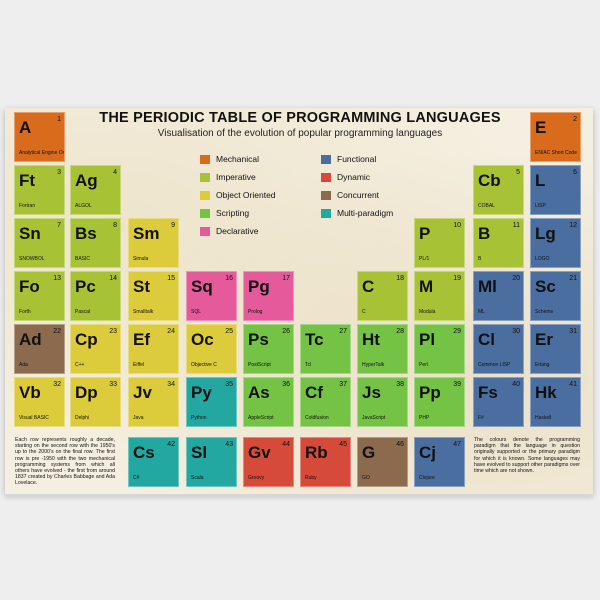 This screenshot has height=600, width=600. What do you see at coordinates (229, 331) in the screenshot?
I see `element-number: 25` at bounding box center [229, 331].